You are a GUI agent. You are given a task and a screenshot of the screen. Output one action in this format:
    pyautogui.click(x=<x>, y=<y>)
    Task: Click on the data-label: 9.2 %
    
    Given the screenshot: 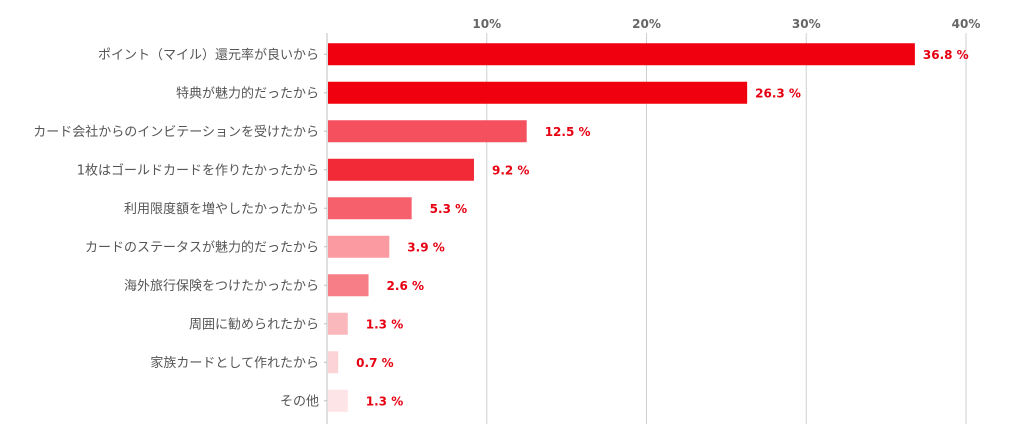 What is the action you would take?
    pyautogui.click(x=510, y=170)
    